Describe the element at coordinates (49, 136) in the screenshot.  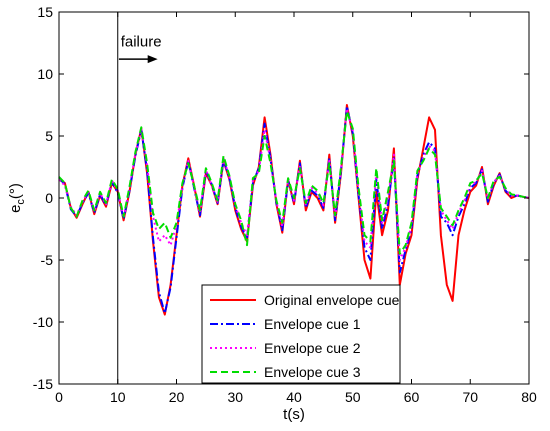
I see `y-tick-label-4: 5` at that location.